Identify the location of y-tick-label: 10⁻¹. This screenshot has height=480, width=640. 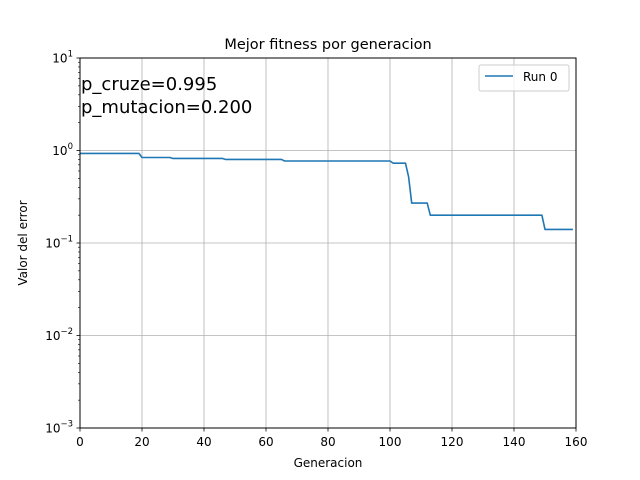
(59, 243).